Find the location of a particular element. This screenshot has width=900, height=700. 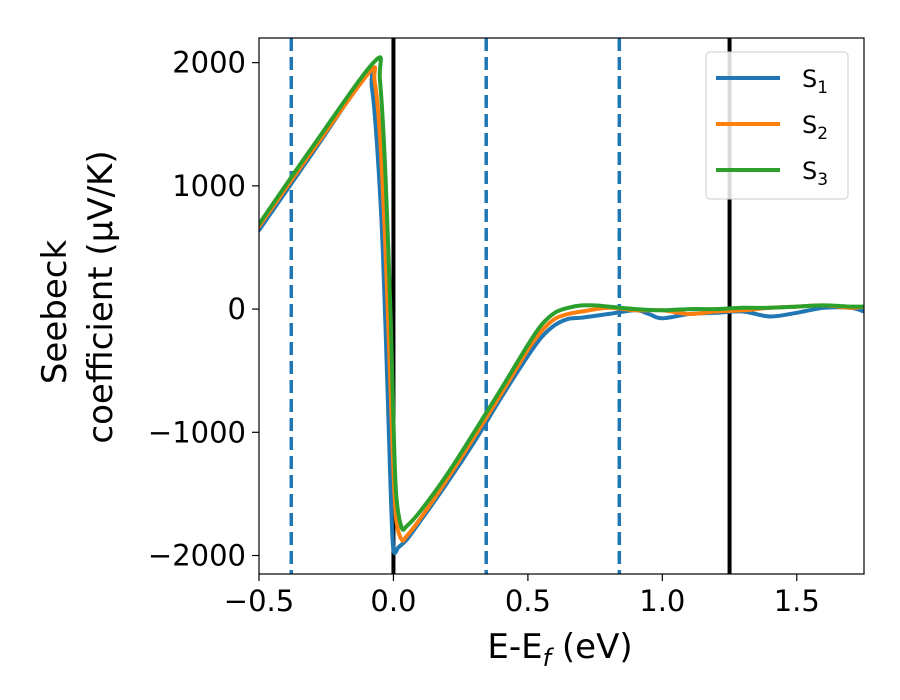

x-axis-ticks: −0.5 0.0 0.5 1.0 1.5 is located at coordinates (522, 596).